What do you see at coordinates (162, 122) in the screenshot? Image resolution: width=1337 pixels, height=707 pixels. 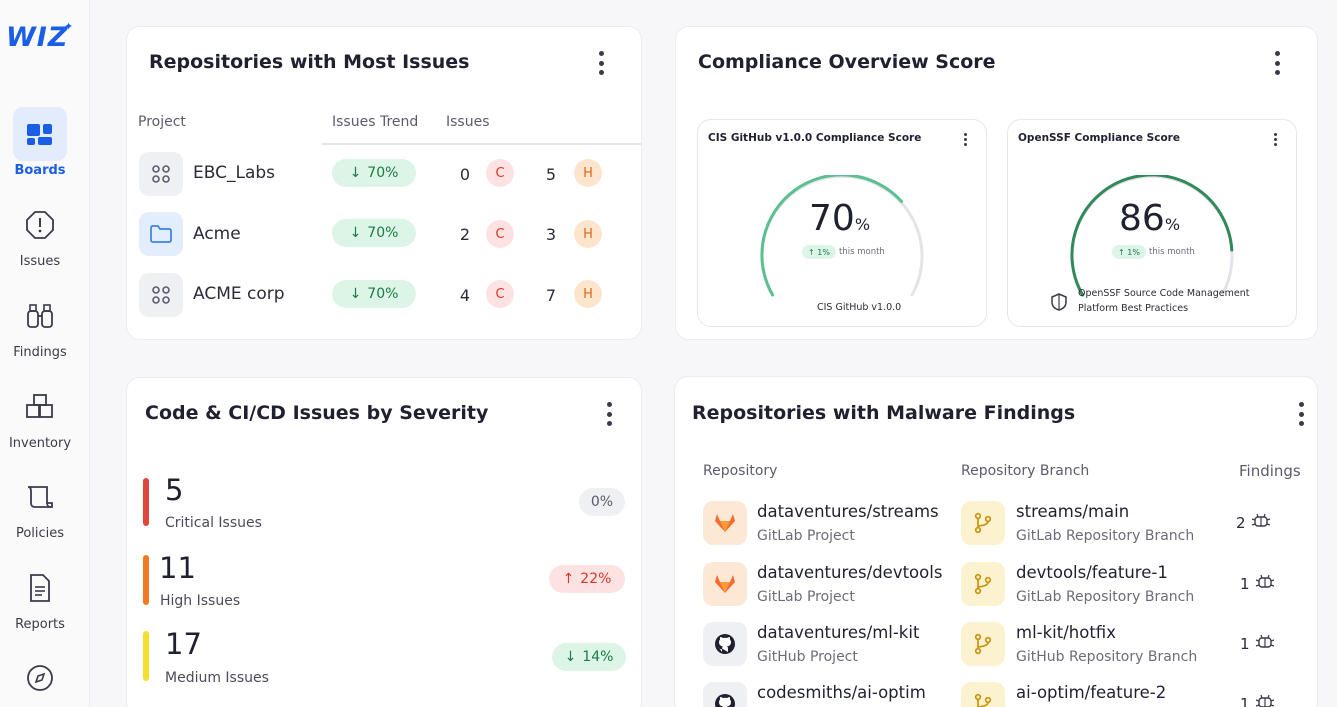 I see `column-header-project: Project` at bounding box center [162, 122].